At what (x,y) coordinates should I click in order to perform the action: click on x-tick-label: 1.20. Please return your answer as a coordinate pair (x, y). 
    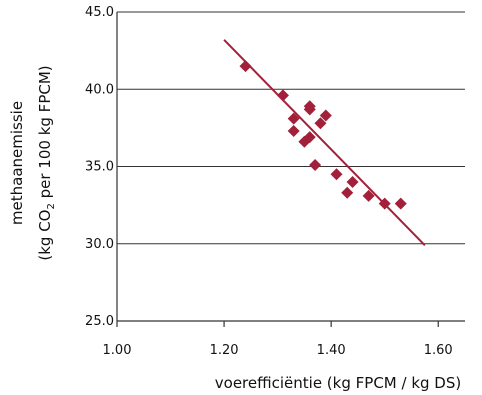
    Looking at the image, I should click on (224, 350).